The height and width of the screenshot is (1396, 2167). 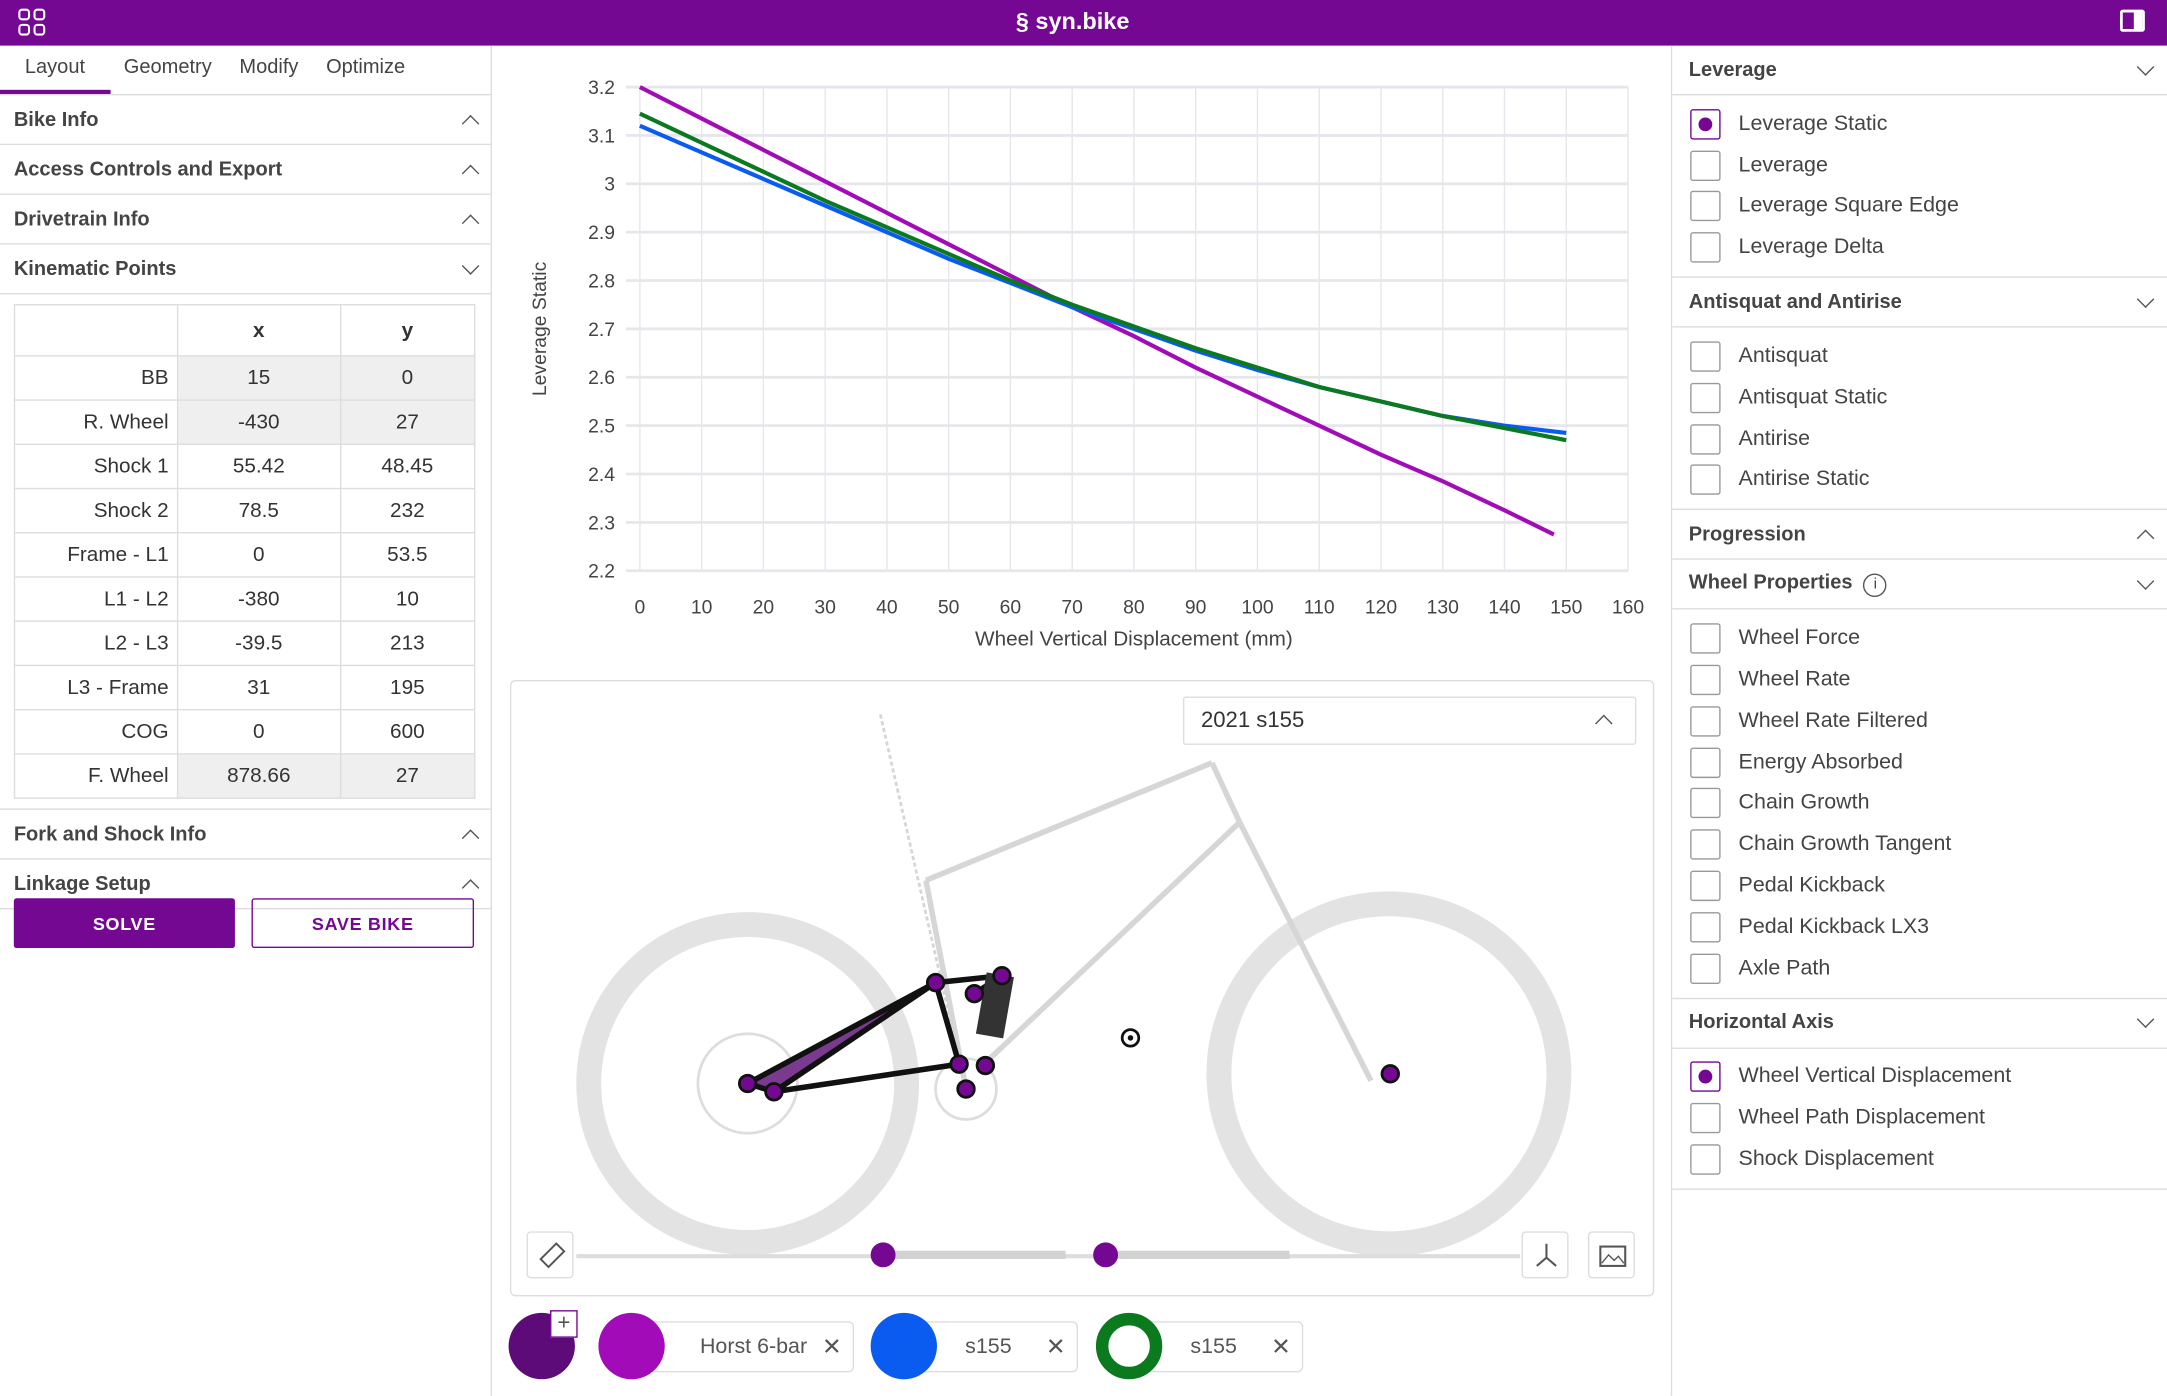 I want to click on section-header: Horizontal Axis, so click(x=1919, y=1024).